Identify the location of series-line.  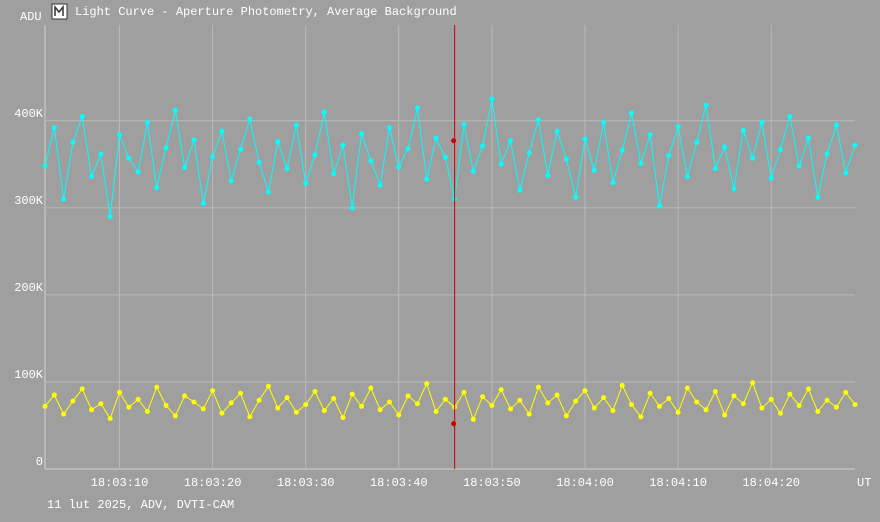
(450, 401).